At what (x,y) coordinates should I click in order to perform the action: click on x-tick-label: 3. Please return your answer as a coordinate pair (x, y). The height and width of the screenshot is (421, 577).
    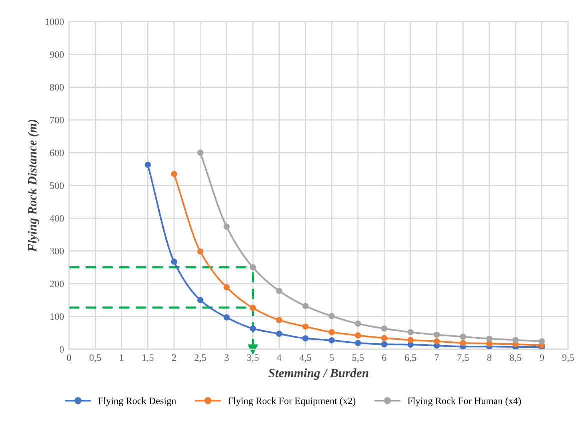
    Looking at the image, I should click on (226, 358).